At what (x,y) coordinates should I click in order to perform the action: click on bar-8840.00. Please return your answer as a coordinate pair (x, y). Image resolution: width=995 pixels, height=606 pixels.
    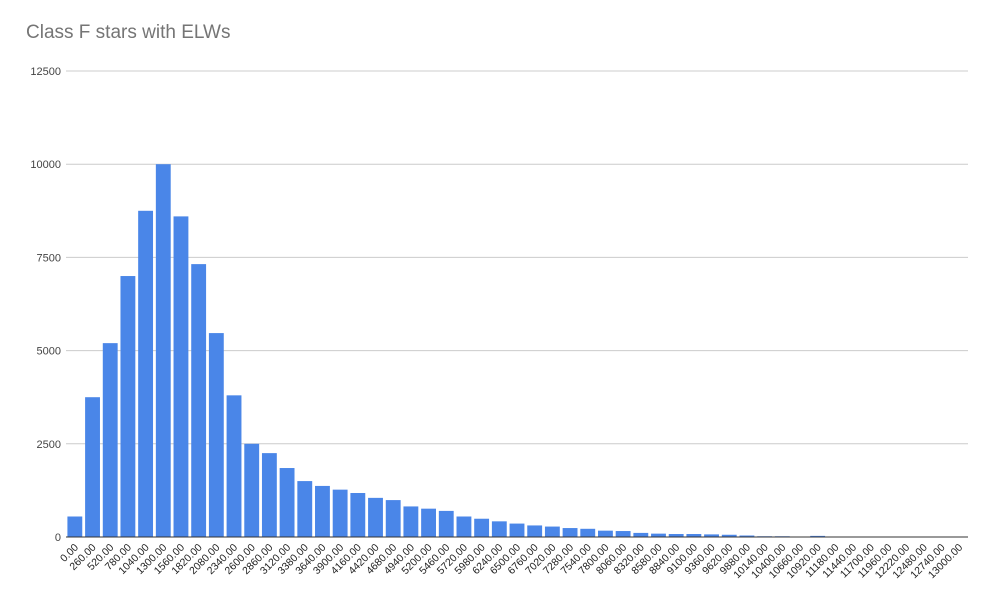
    Looking at the image, I should click on (676, 535).